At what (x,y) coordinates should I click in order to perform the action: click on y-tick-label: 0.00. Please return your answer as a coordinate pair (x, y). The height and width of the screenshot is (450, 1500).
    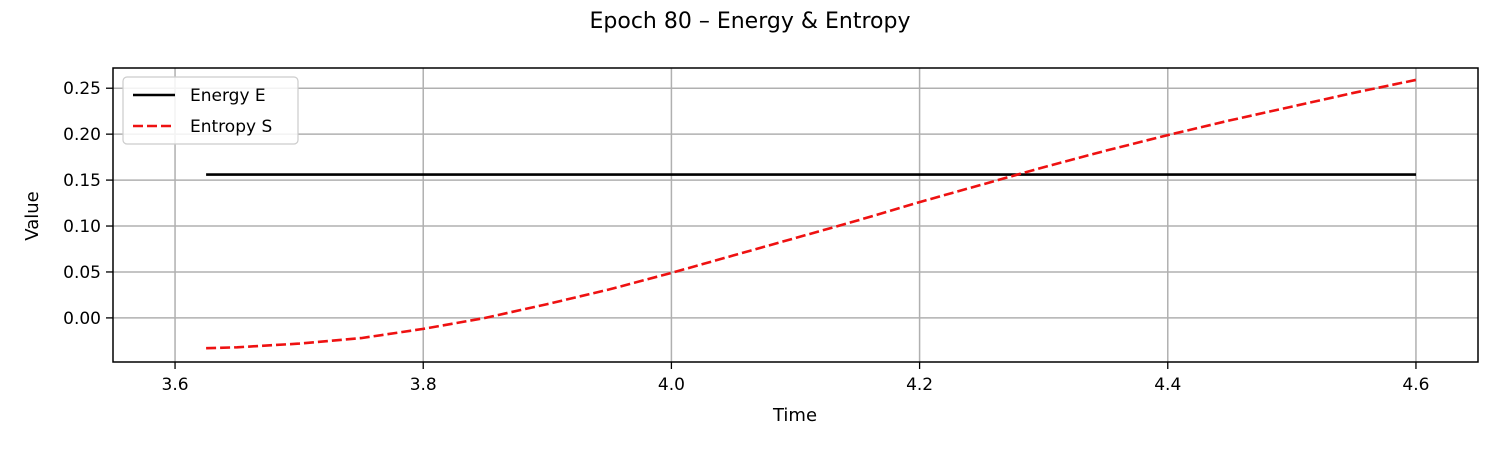
    Looking at the image, I should click on (82, 319).